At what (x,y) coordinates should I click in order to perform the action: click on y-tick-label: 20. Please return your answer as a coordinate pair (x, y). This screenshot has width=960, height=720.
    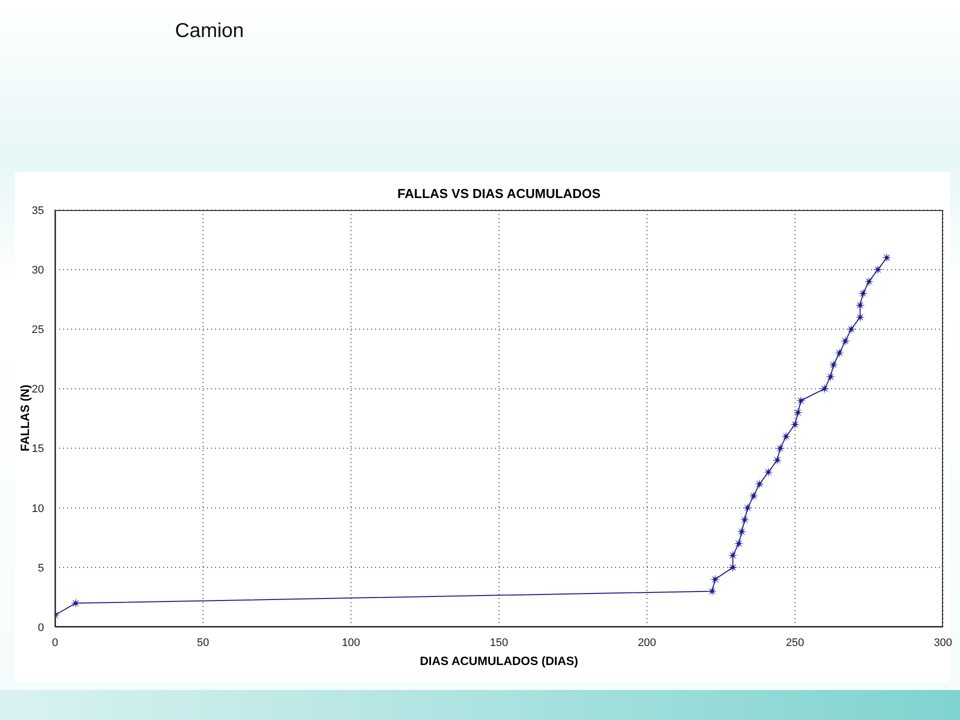
    Looking at the image, I should click on (38, 390).